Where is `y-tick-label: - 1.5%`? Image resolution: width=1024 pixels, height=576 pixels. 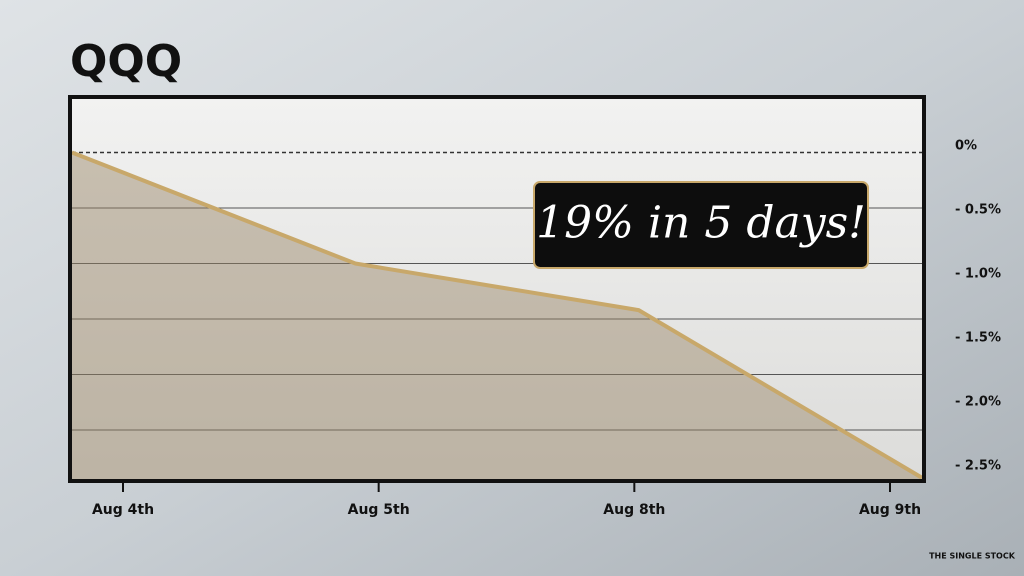 y-tick-label: - 1.5% is located at coordinates (978, 338).